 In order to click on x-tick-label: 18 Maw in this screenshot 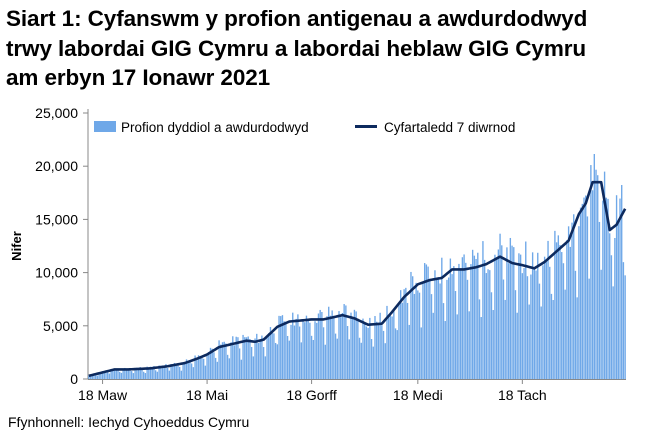, I will do `click(103, 395)`.